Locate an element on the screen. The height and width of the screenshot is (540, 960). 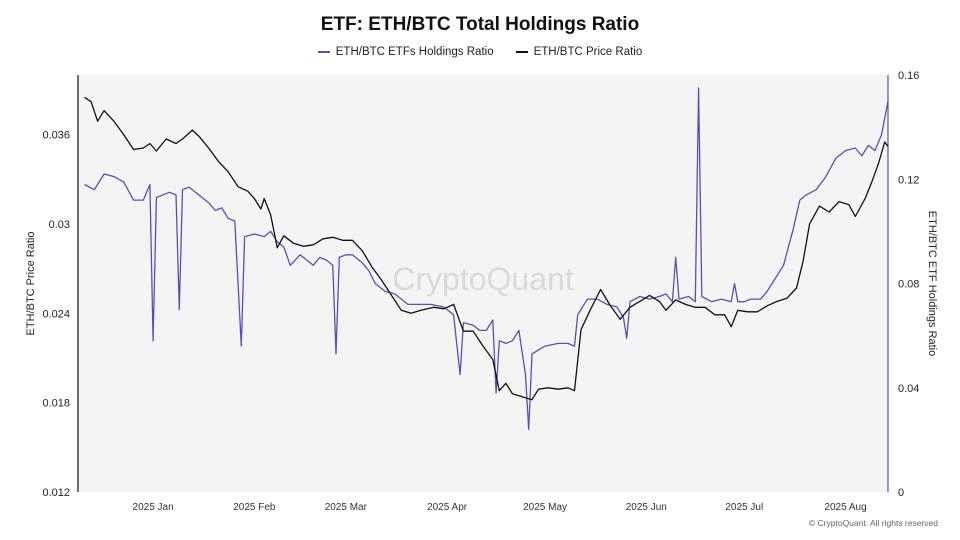
x-tick-label: 2025 Feb is located at coordinates (254, 507).